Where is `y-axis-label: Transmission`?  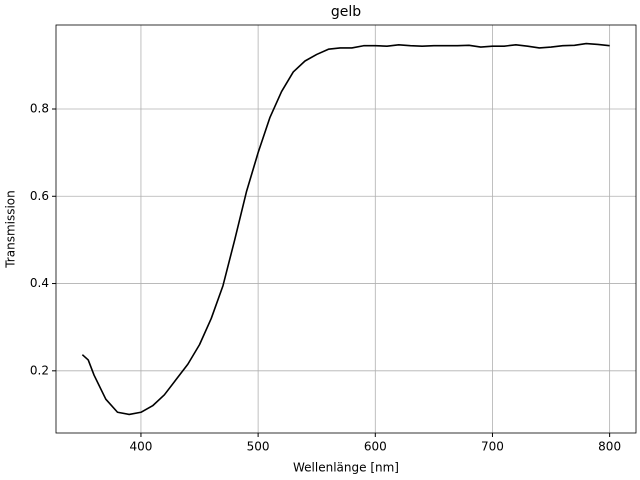 y-axis-label: Transmission is located at coordinates (11, 229).